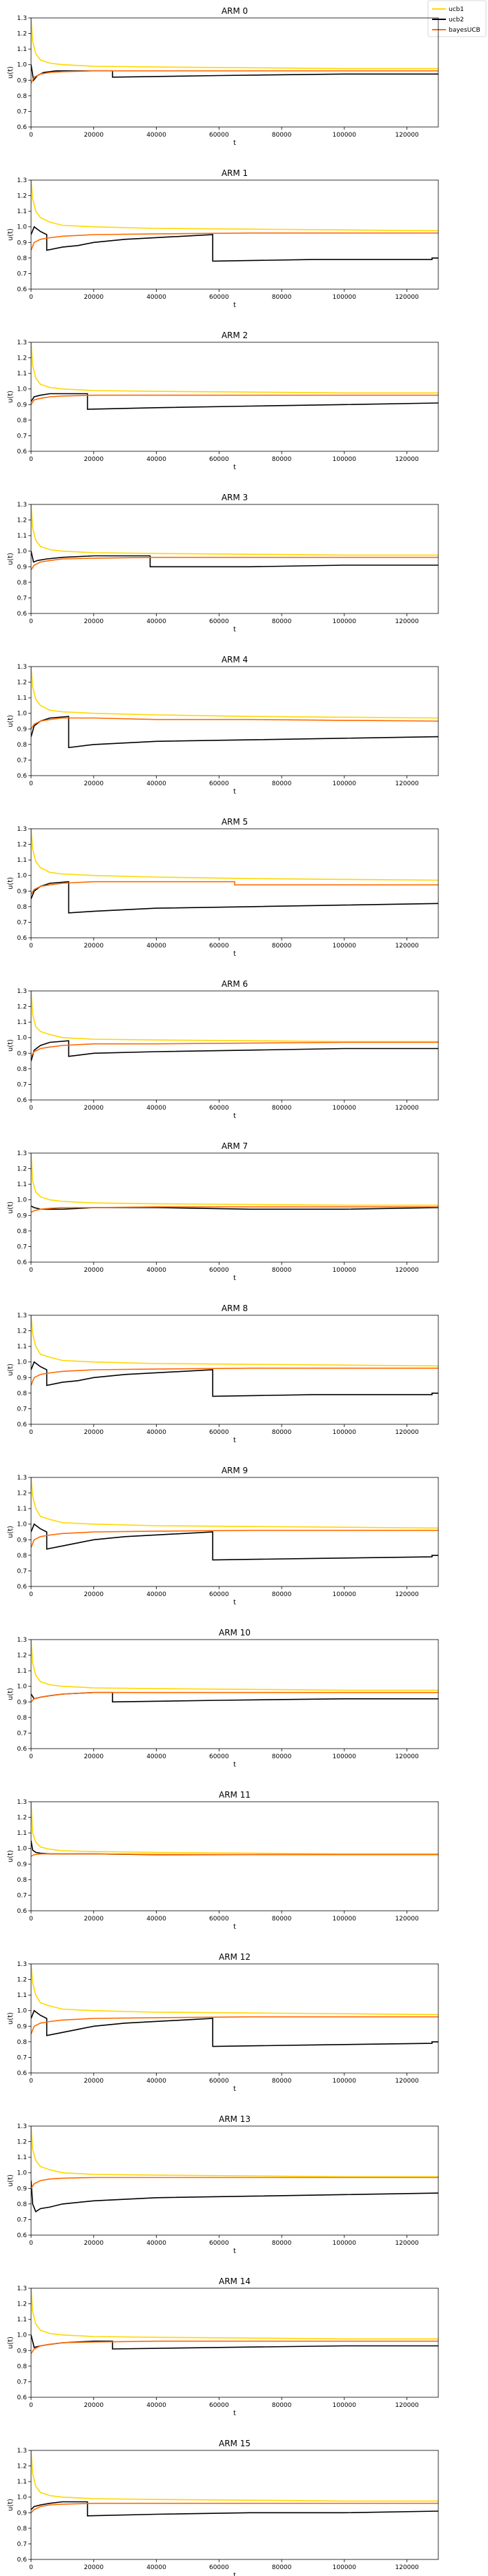 The width and height of the screenshot is (488, 2576). What do you see at coordinates (235, 1146) in the screenshot?
I see `chart-title: ARM 7` at bounding box center [235, 1146].